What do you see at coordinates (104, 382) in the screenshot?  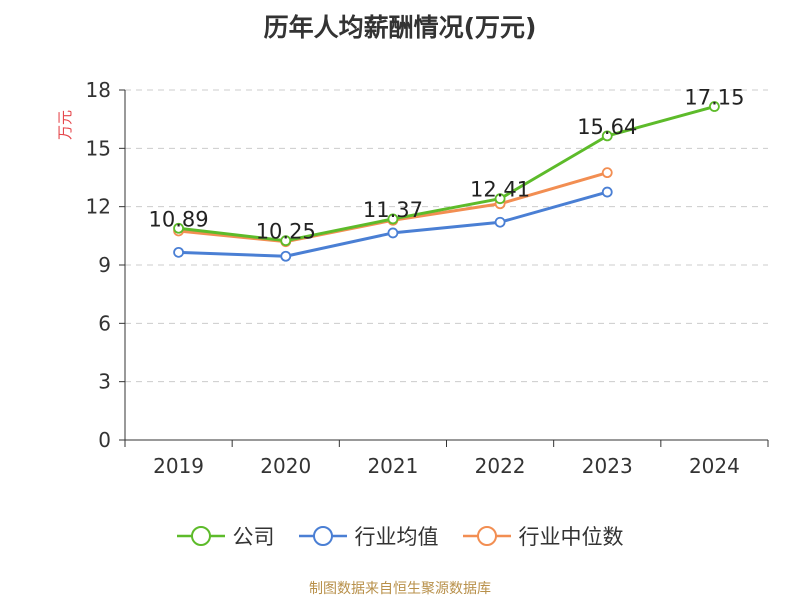 I see `y-tick-label: 3` at bounding box center [104, 382].